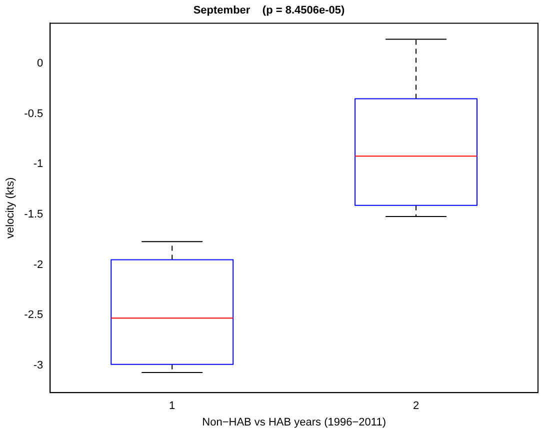  What do you see at coordinates (34, 114) in the screenshot?
I see `y-tick-label: -0.5` at bounding box center [34, 114].